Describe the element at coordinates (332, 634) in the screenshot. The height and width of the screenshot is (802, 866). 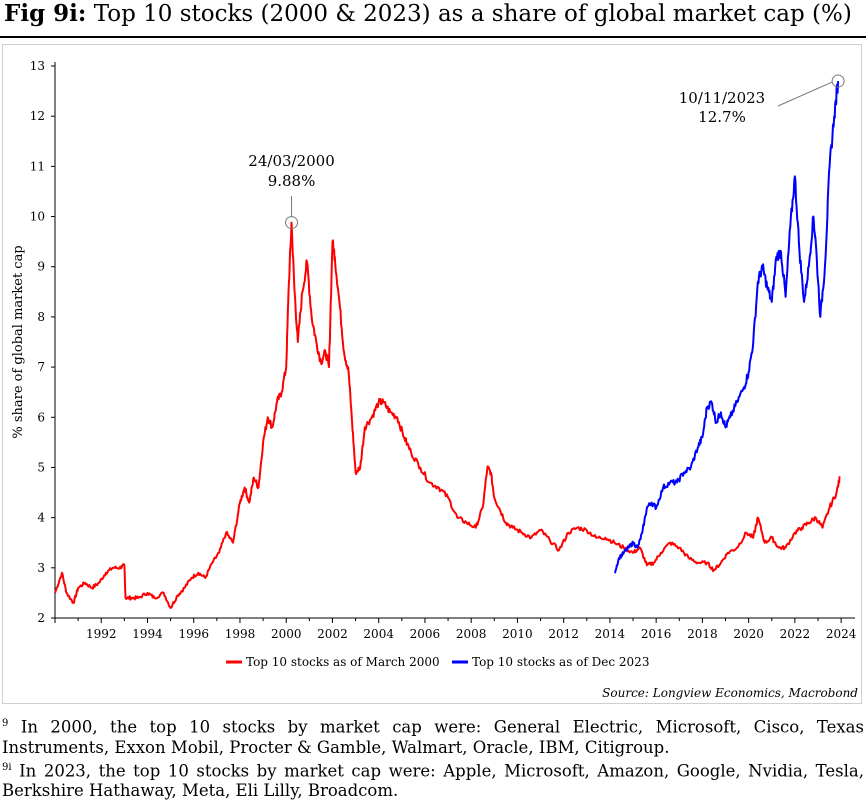
I see `x-tick-label: 2002` at that location.